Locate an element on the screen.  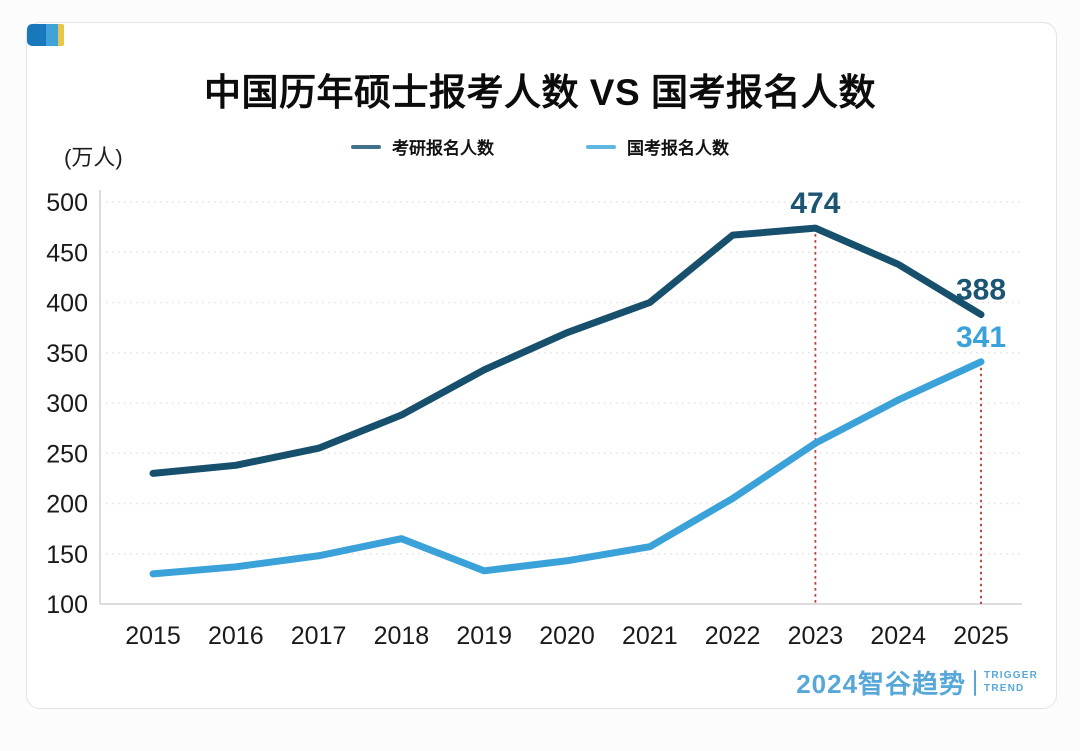
chart-legend: 考研报名人数 国考报名人数 is located at coordinates (540, 146).